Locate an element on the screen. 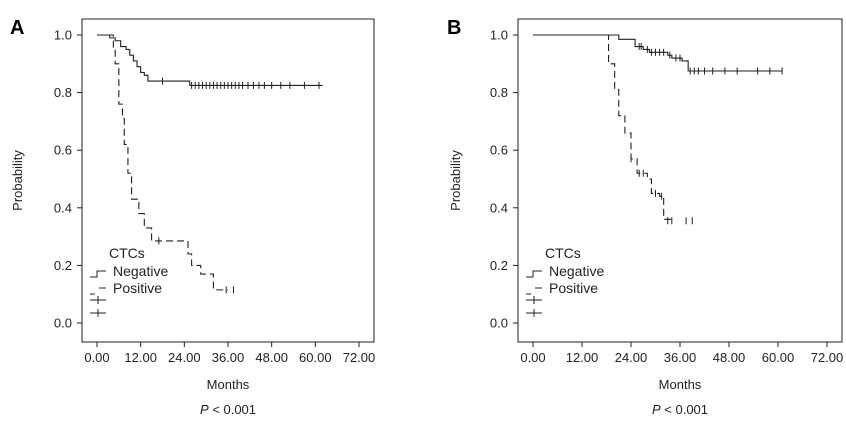  panel-label: A is located at coordinates (17, 28).